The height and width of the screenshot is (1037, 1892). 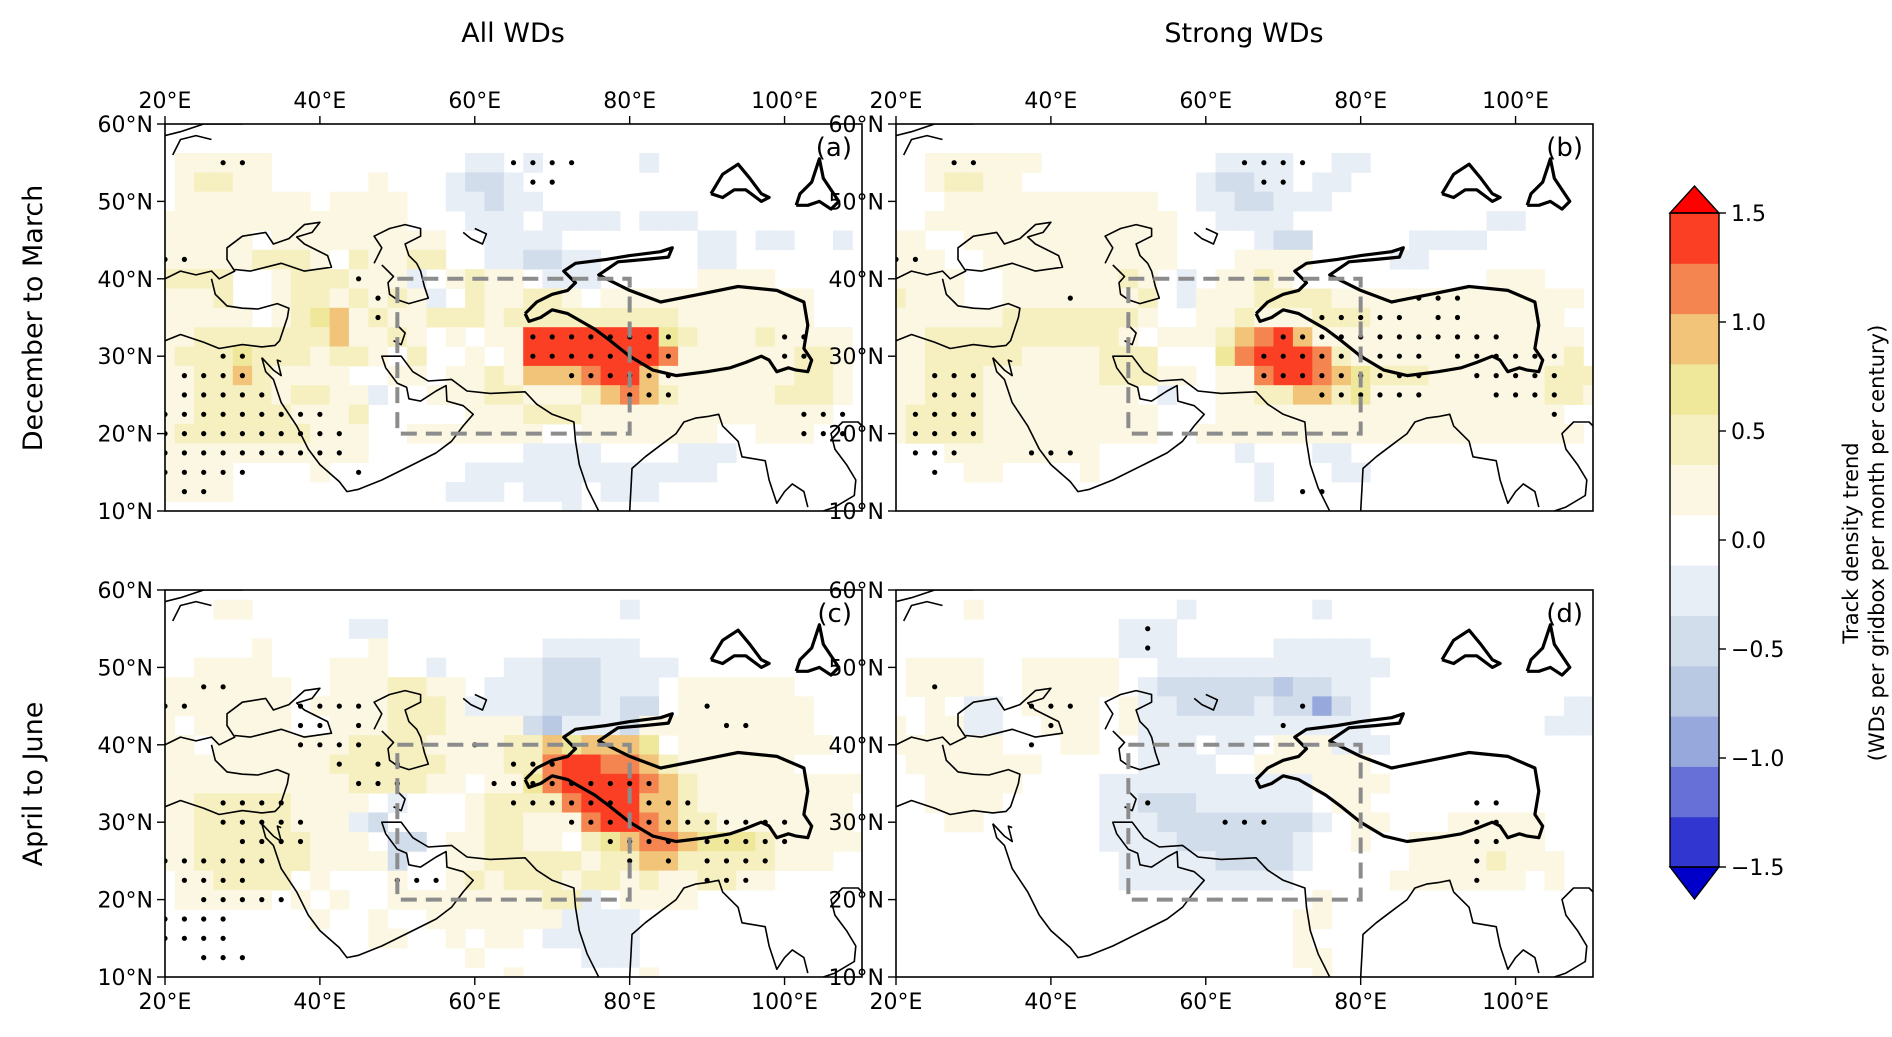 I want to click on colorbar-band, so click(x=1694, y=339).